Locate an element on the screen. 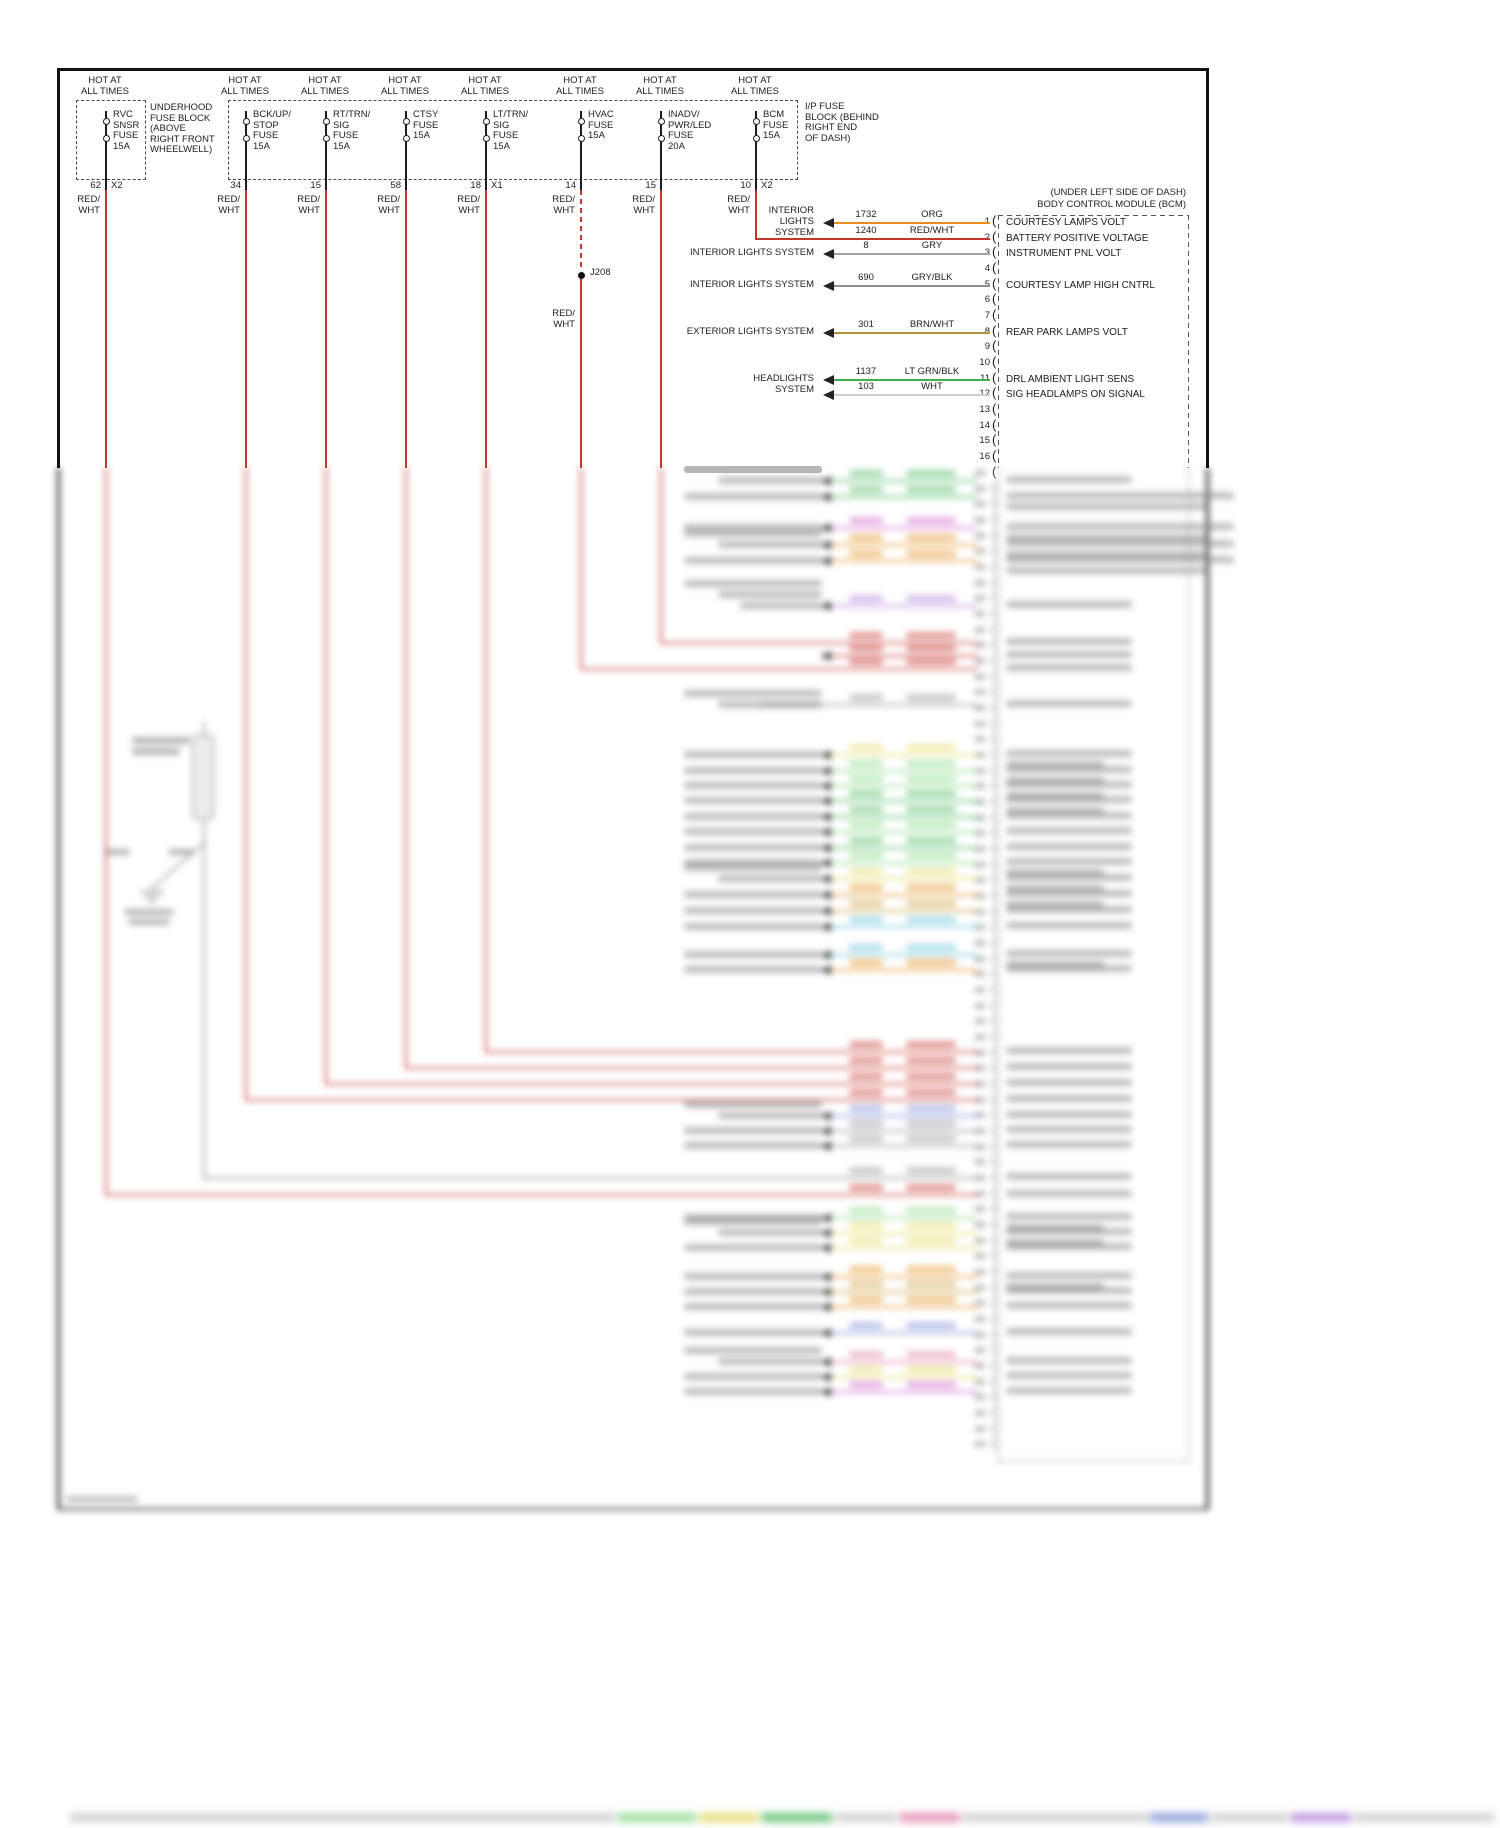 The width and height of the screenshot is (1500, 1828). bcm-pin-number: 4 is located at coordinates (987, 268).